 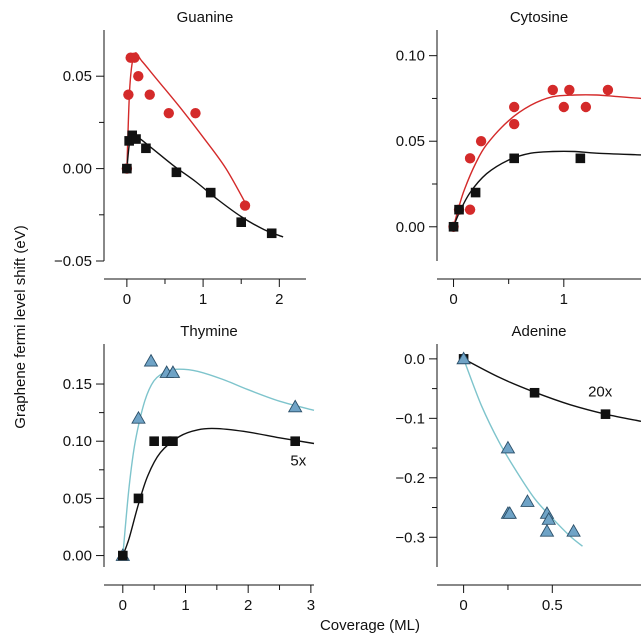 What do you see at coordinates (77, 556) in the screenshot?
I see `thymine-ytick-label: 0.00` at bounding box center [77, 556].